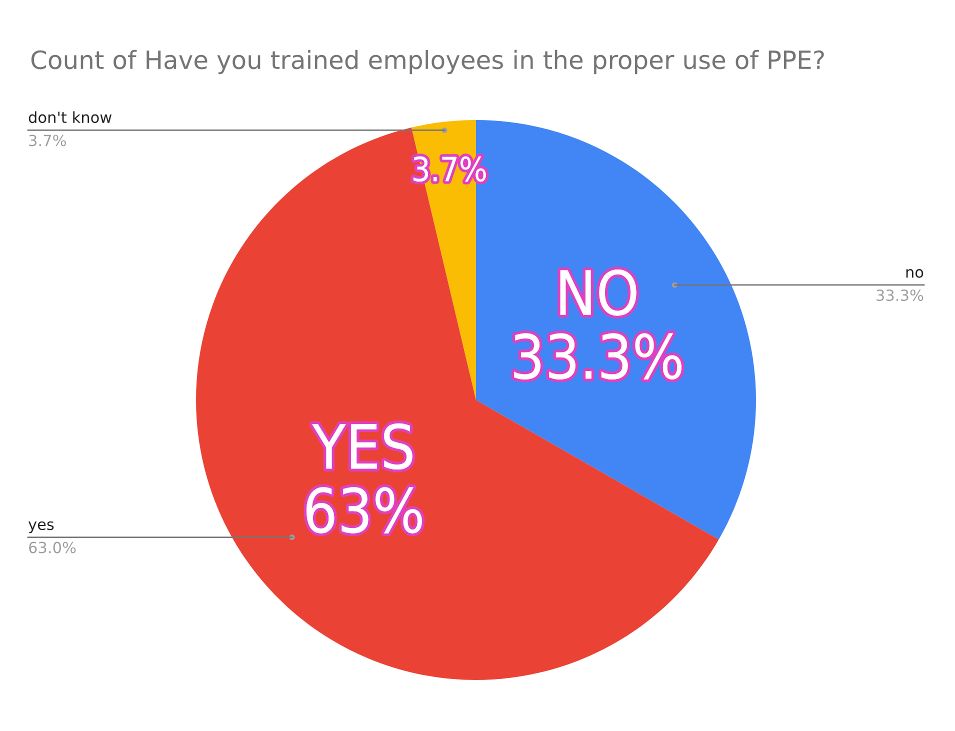 Image resolution: width=955 pixels, height=731 pixels. What do you see at coordinates (900, 295) in the screenshot?
I see `data-label: 33.3%` at bounding box center [900, 295].